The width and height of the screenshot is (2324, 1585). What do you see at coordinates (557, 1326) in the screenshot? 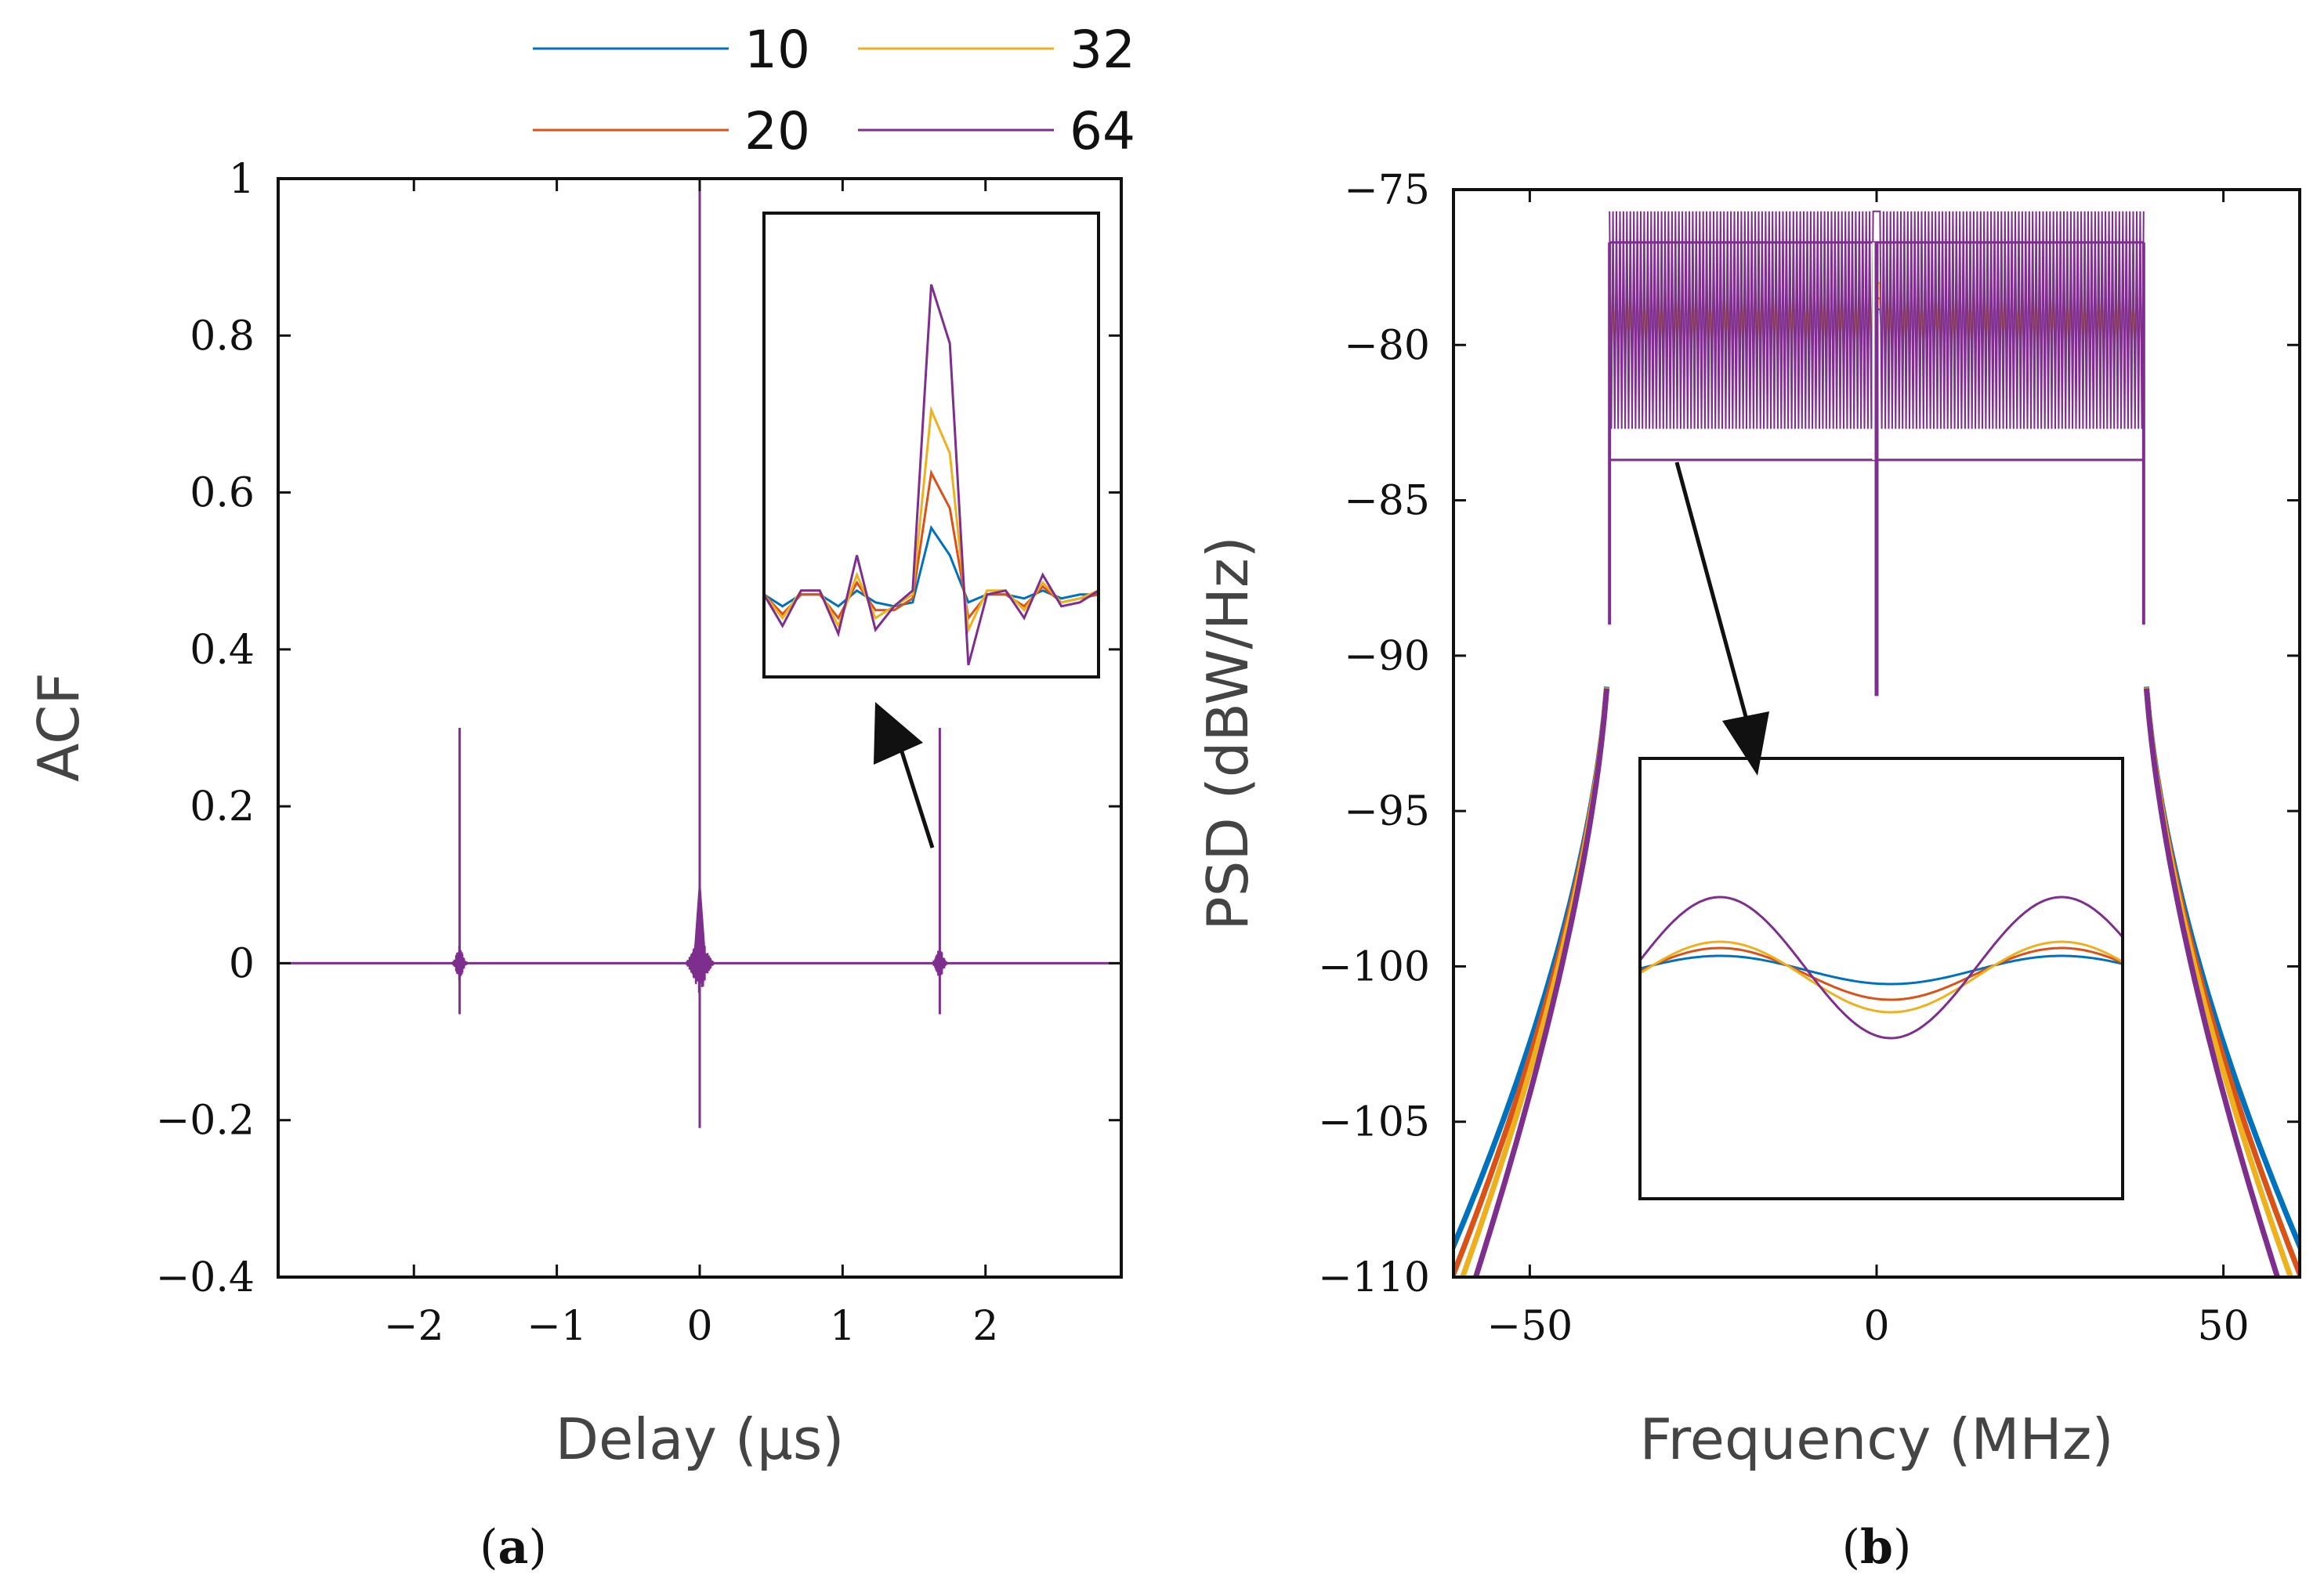
I see `acf-x-tick-label: −1` at bounding box center [557, 1326].